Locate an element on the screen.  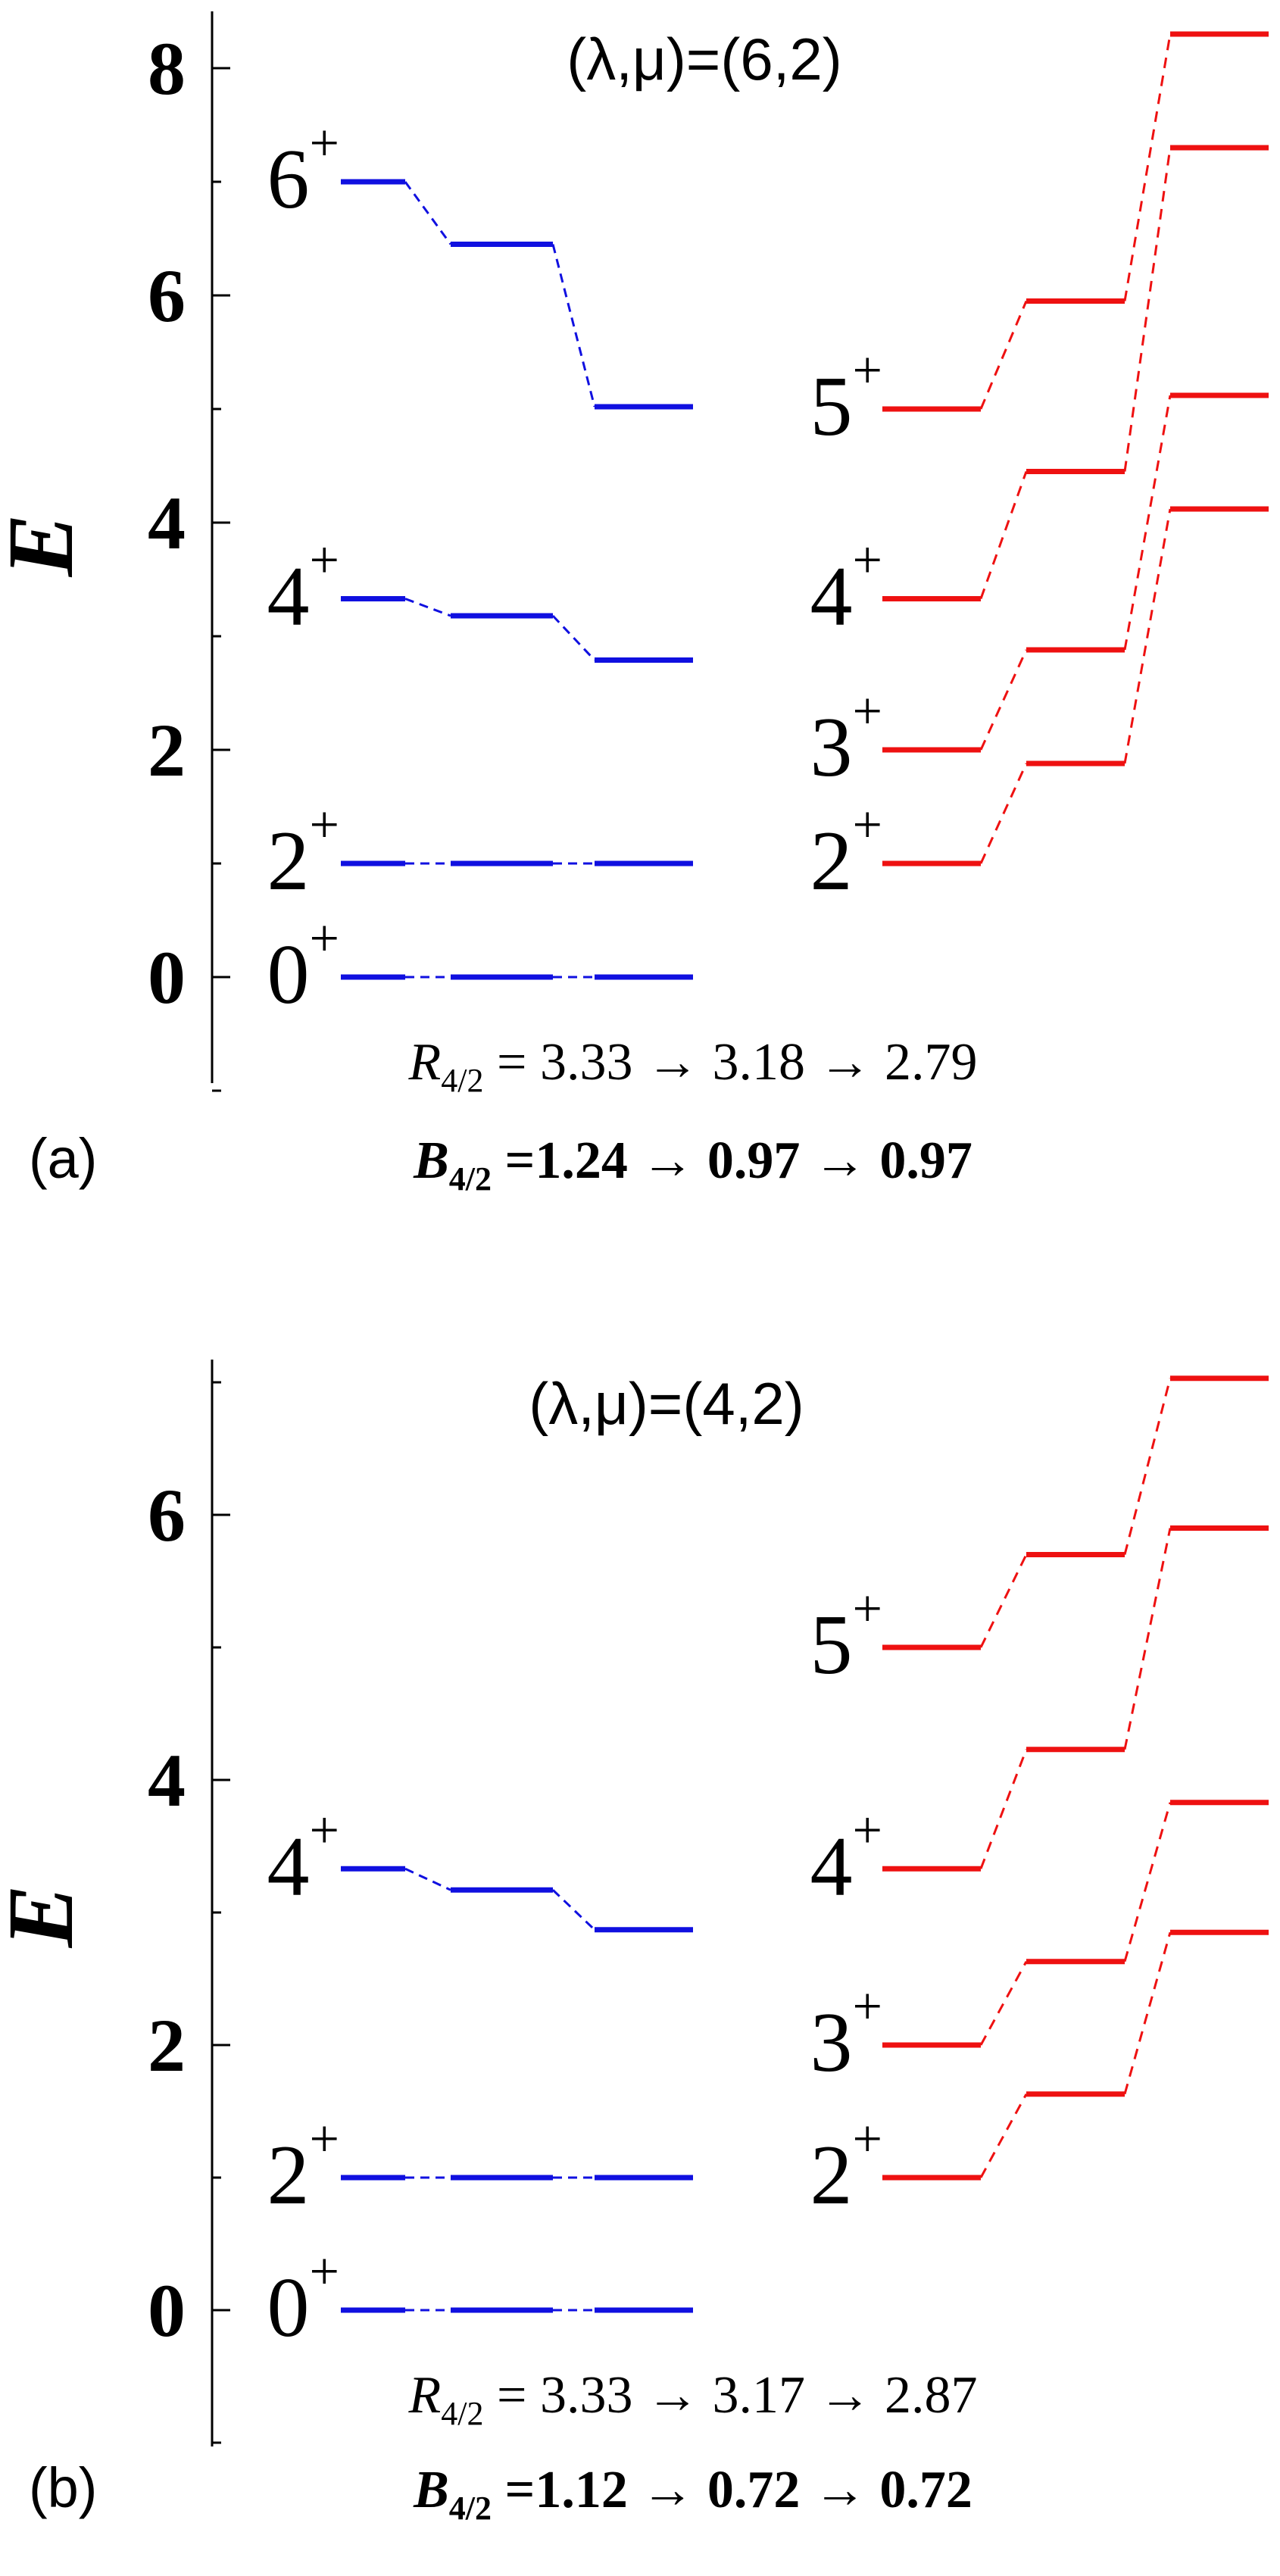
chart-title: (λ,μ)=(6,2) is located at coordinates (704, 59).